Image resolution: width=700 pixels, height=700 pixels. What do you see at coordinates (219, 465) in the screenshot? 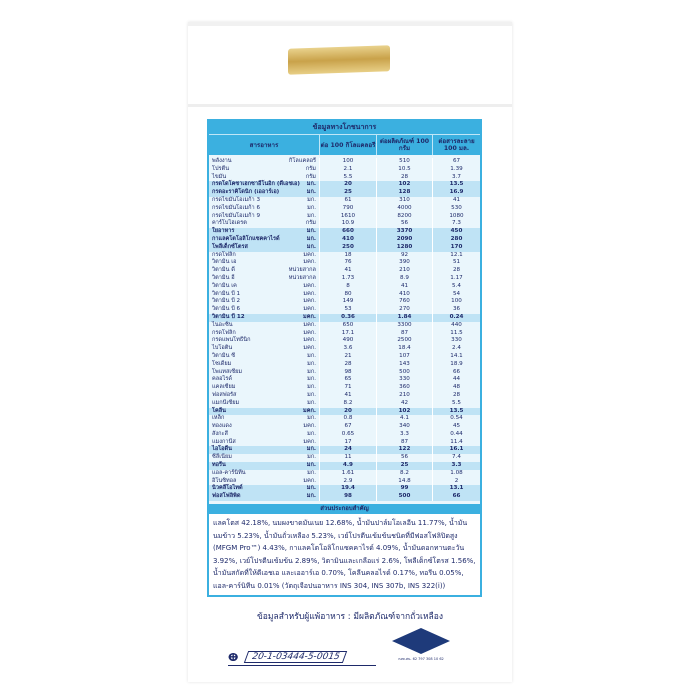
I see `nutrient-name: ทอรีน` at bounding box center [219, 465].